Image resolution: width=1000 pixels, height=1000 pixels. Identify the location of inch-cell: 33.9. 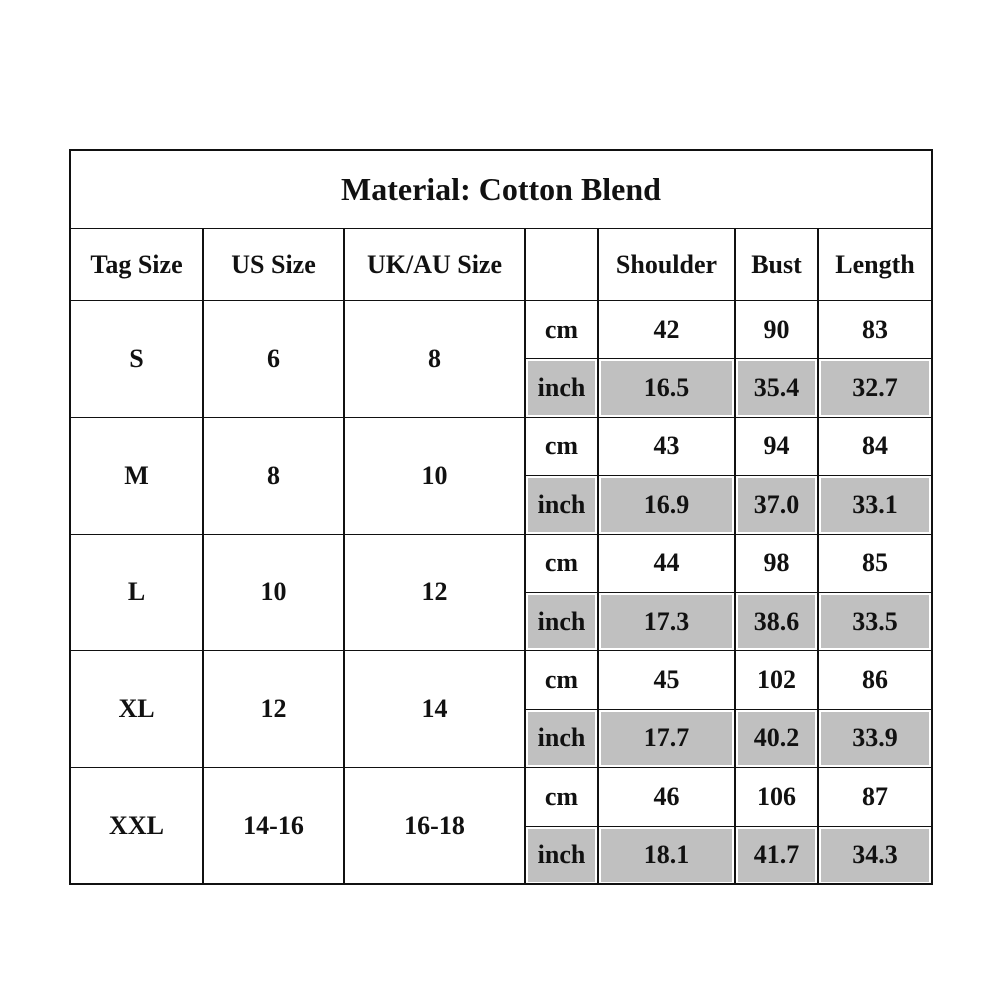
(875, 738).